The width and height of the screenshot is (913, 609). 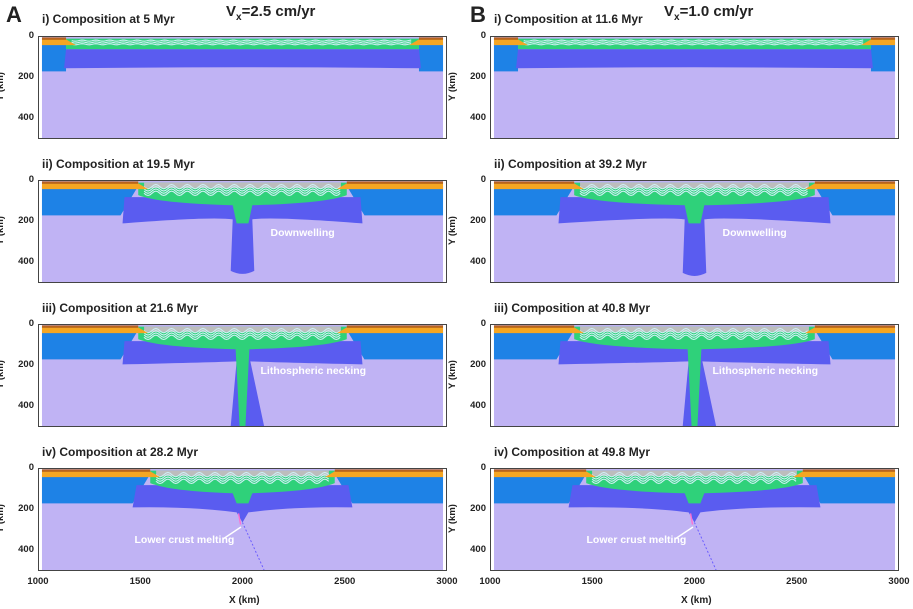 What do you see at coordinates (570, 164) in the screenshot?
I see `panel-title-1-1: ii) Composition at 39.2 Myr` at bounding box center [570, 164].